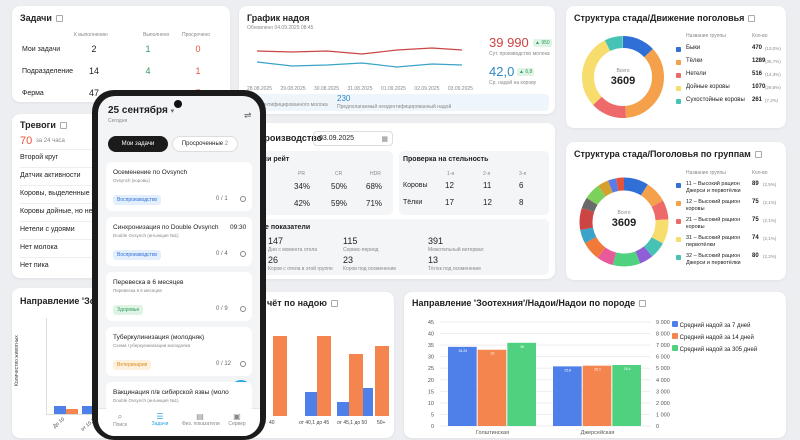  Describe the element at coordinates (152, 345) in the screenshot. I see `task-sub: Схема туберкулинизации молодняка` at that location.